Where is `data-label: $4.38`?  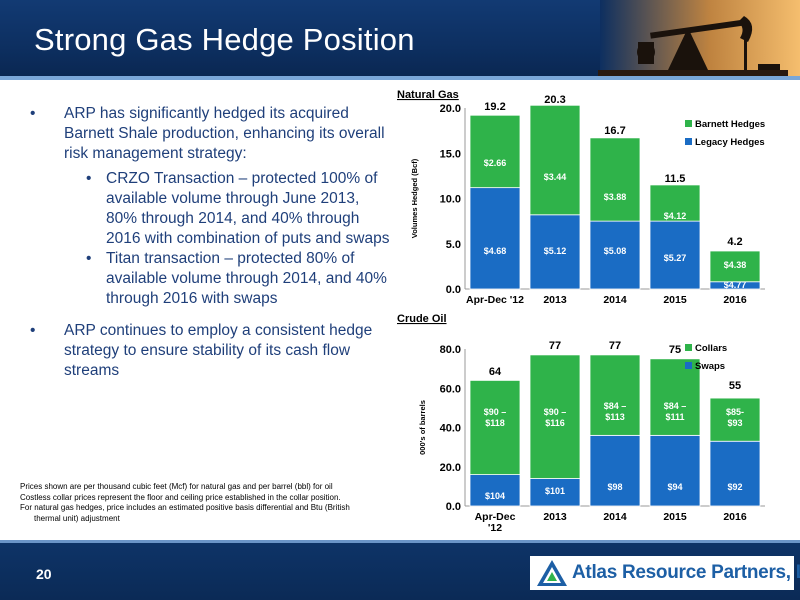 data-label: $4.38 is located at coordinates (735, 265).